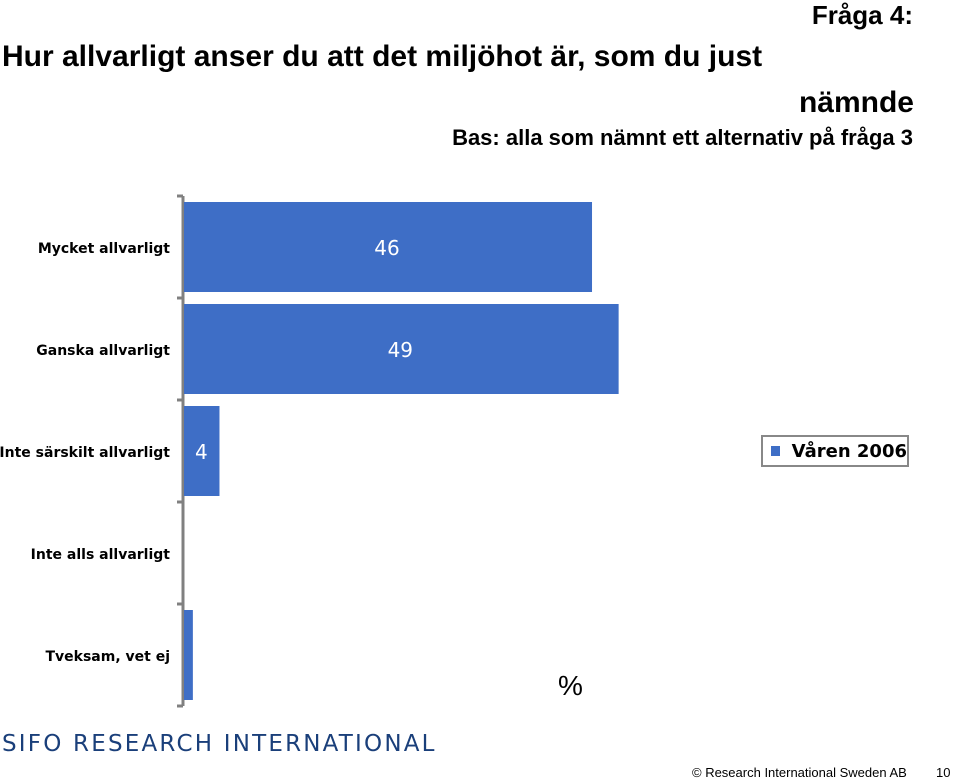 The width and height of the screenshot is (959, 780). Describe the element at coordinates (107, 657) in the screenshot. I see `category-label: Tveksam, vet ej` at that location.